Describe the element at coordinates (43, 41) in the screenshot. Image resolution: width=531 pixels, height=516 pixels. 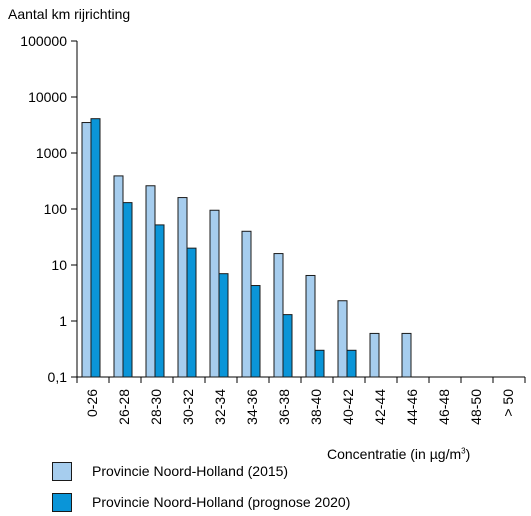
I see `y-tick-label: 100000` at that location.